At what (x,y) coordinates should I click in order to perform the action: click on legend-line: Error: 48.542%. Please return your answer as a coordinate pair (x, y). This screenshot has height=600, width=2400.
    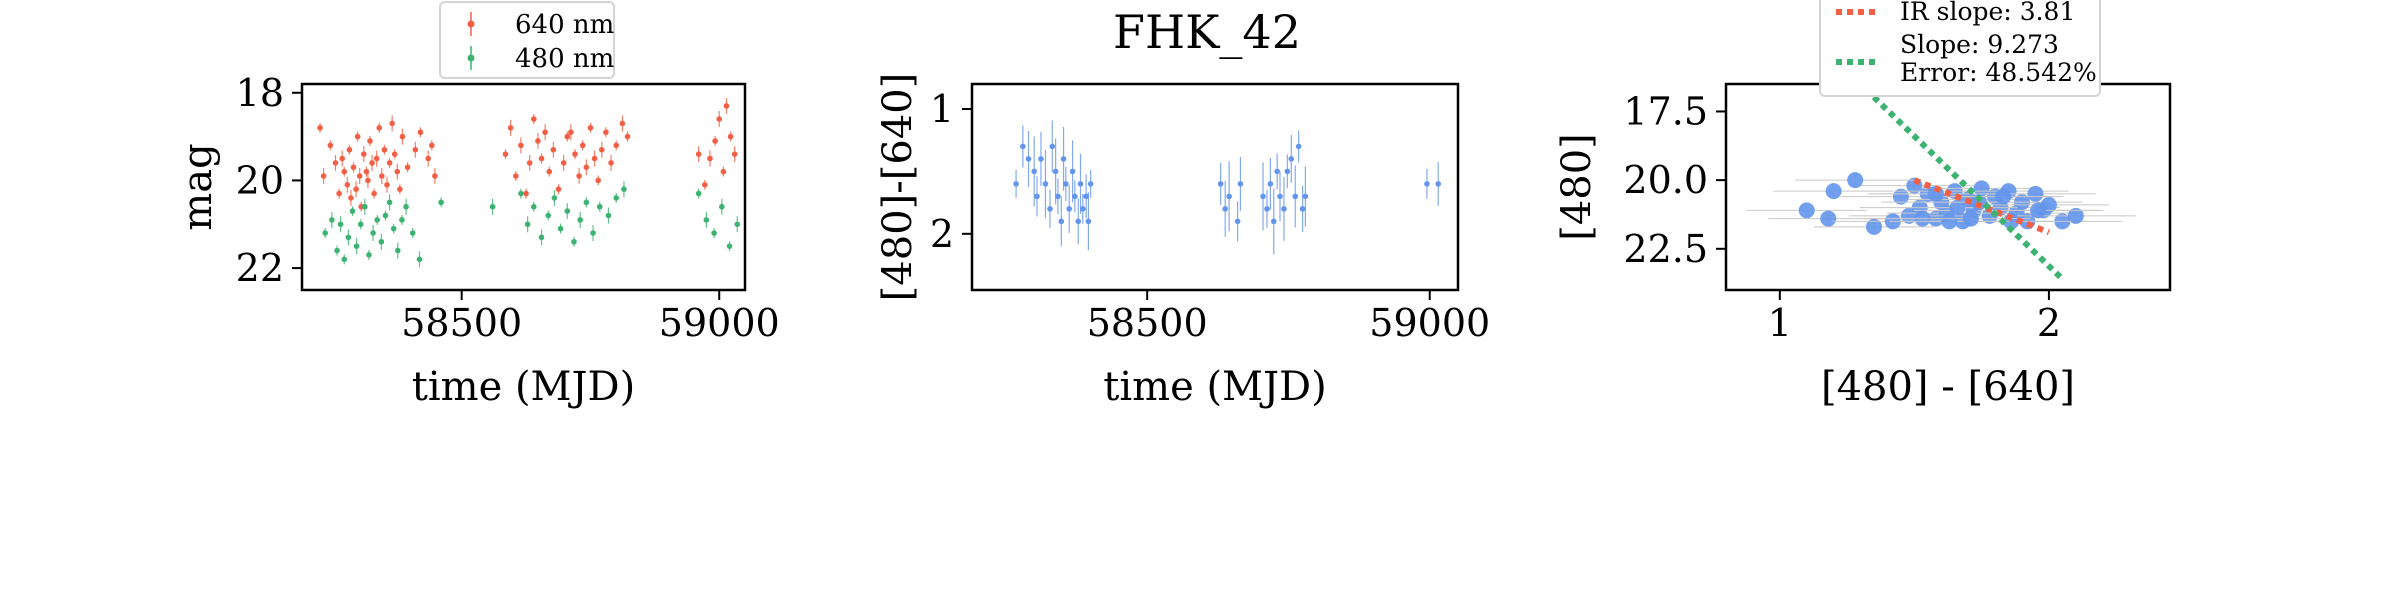
    Looking at the image, I should click on (1998, 72).